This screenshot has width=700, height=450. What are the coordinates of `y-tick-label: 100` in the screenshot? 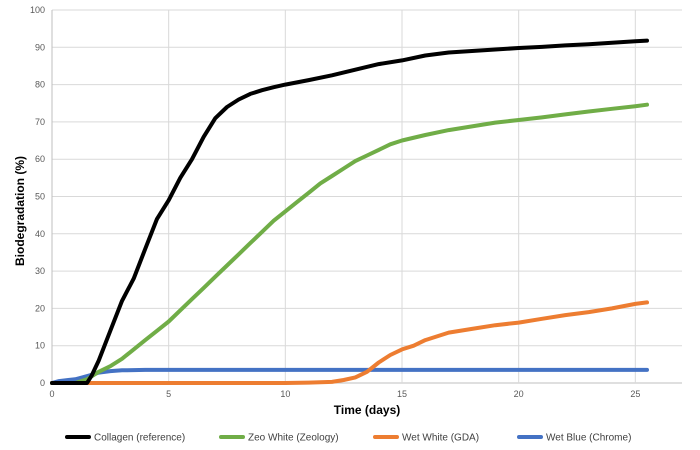 It's located at (37, 10).